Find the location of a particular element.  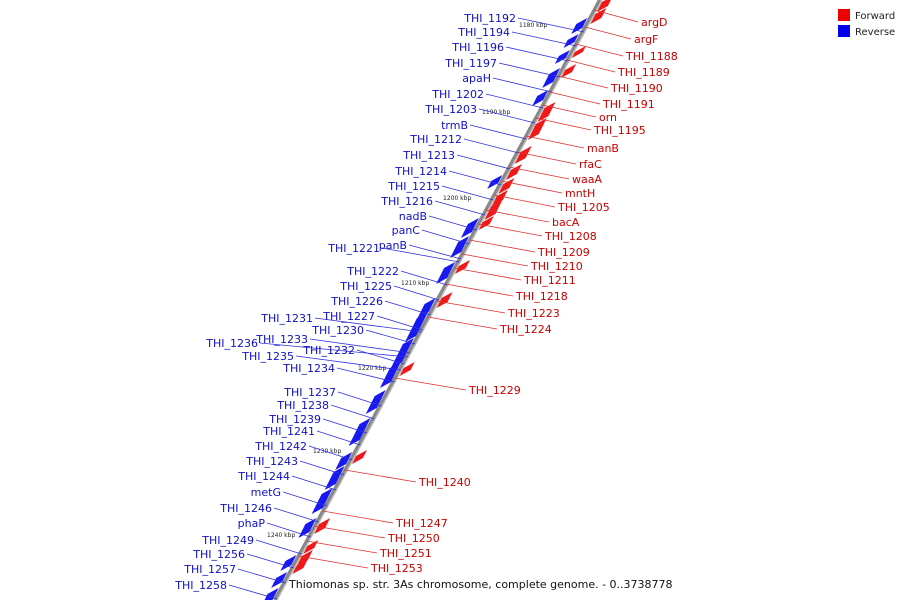

gene-label: THI_1196 is located at coordinates (477, 47).